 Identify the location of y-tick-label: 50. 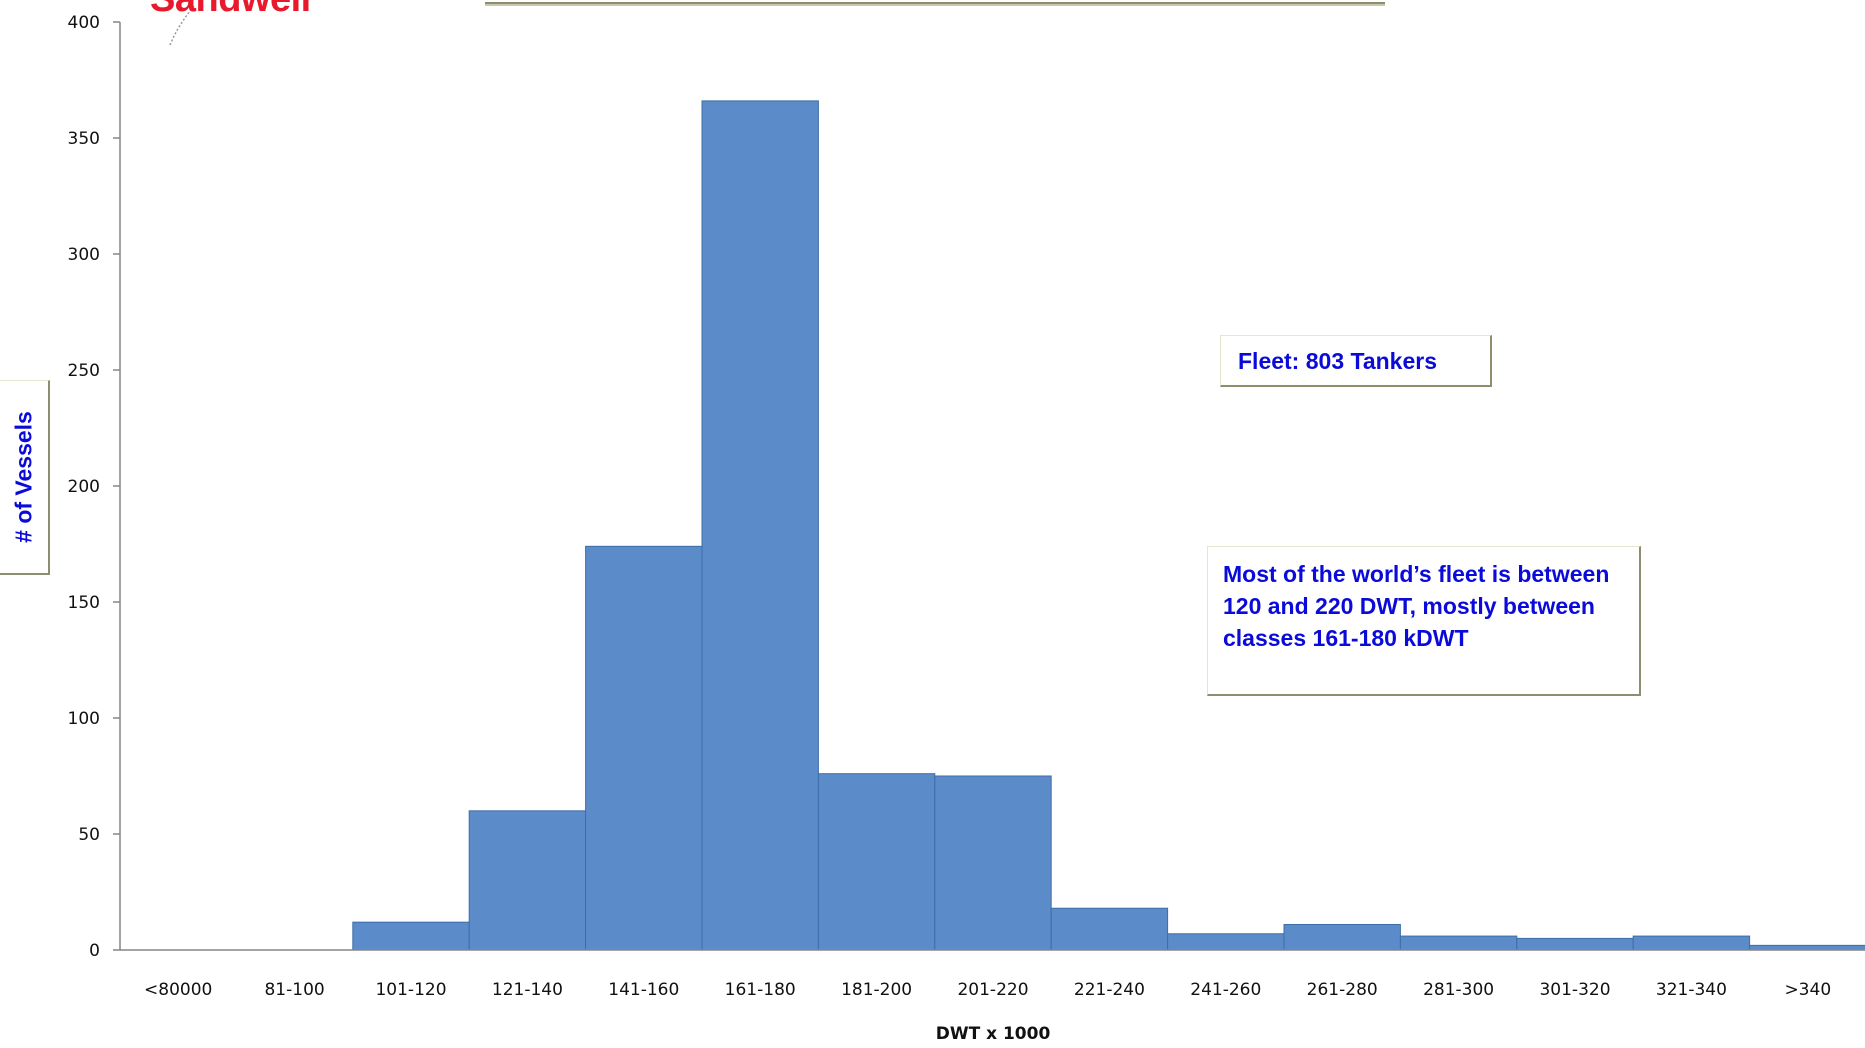
(89, 835).